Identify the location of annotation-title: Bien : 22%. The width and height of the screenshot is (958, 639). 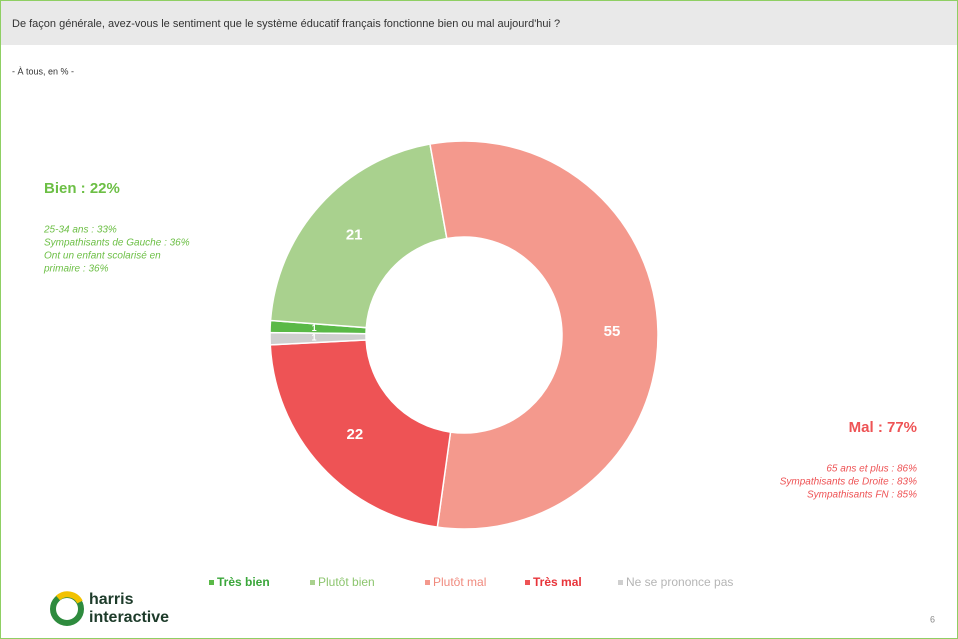
(82, 188).